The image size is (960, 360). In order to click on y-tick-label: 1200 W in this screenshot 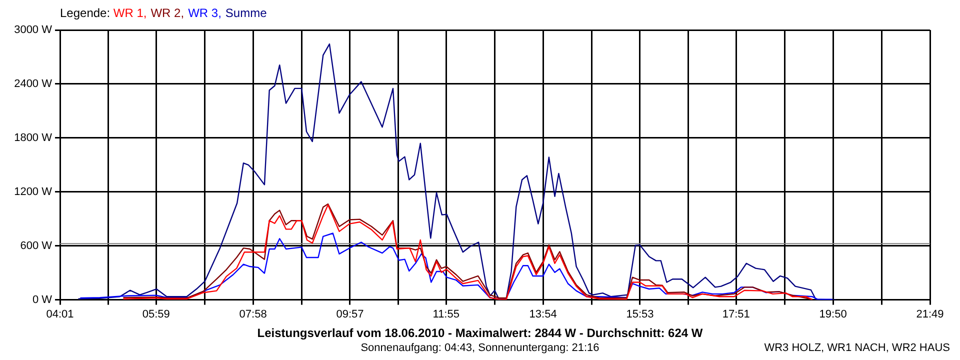, I will do `click(33, 192)`.